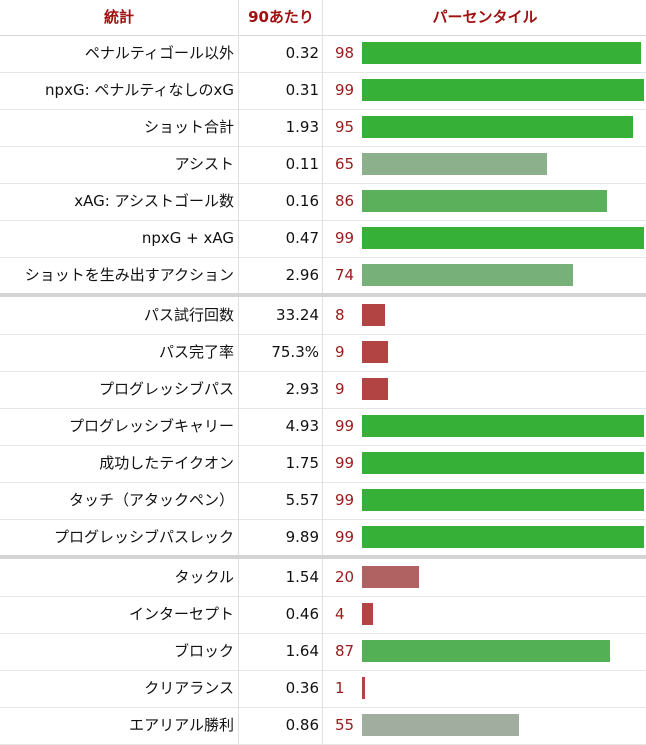 Image resolution: width=646 pixels, height=745 pixels. I want to click on percentile-value: 20, so click(345, 577).